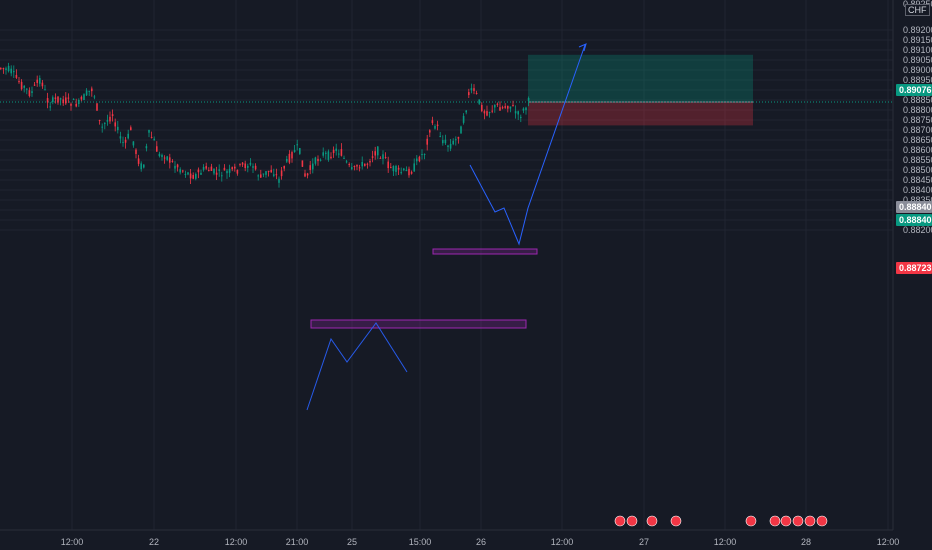 This screenshot has width=932, height=550. I want to click on price-tag-bg, so click(914, 268).